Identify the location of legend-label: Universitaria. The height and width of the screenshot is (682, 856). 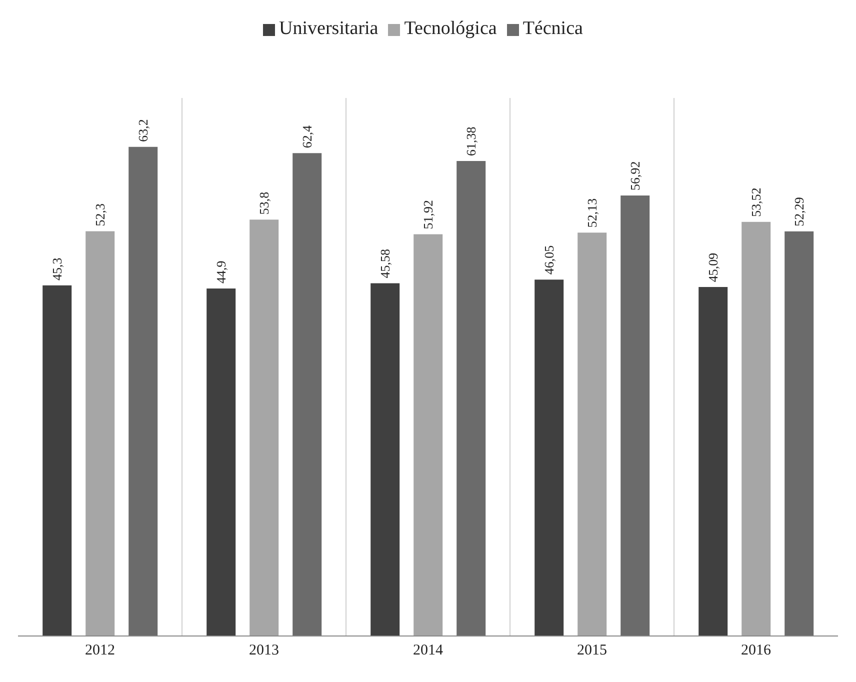
(328, 28).